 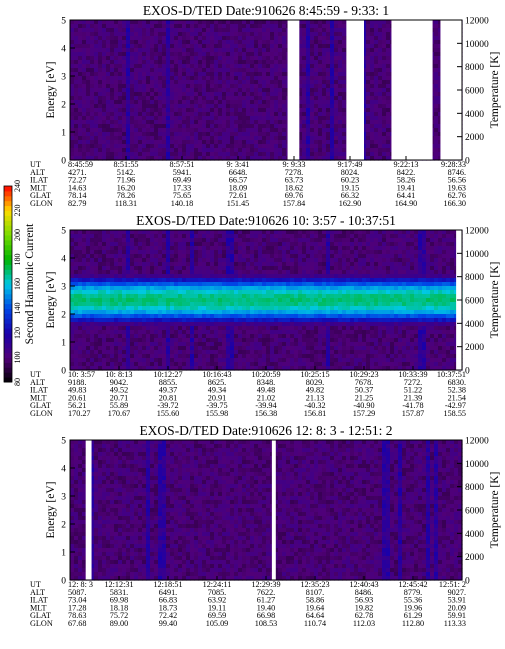 What do you see at coordinates (77, 172) in the screenshot?
I see `table-cell: 4271.` at bounding box center [77, 172].